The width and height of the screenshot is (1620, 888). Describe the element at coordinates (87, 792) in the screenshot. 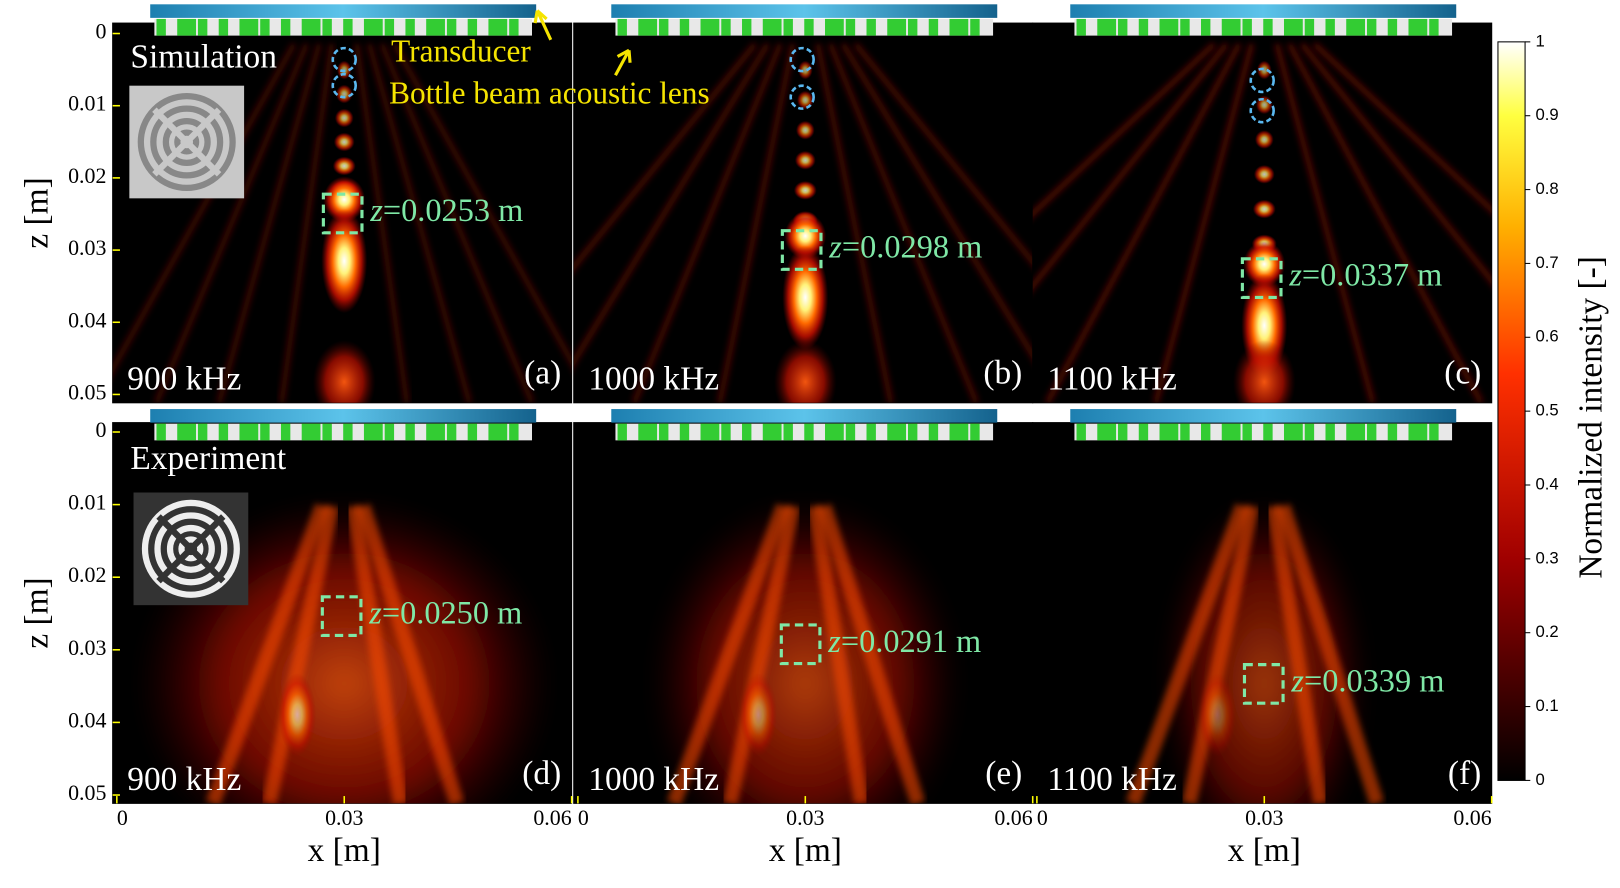

I see `y-tick-label: 0.05` at that location.